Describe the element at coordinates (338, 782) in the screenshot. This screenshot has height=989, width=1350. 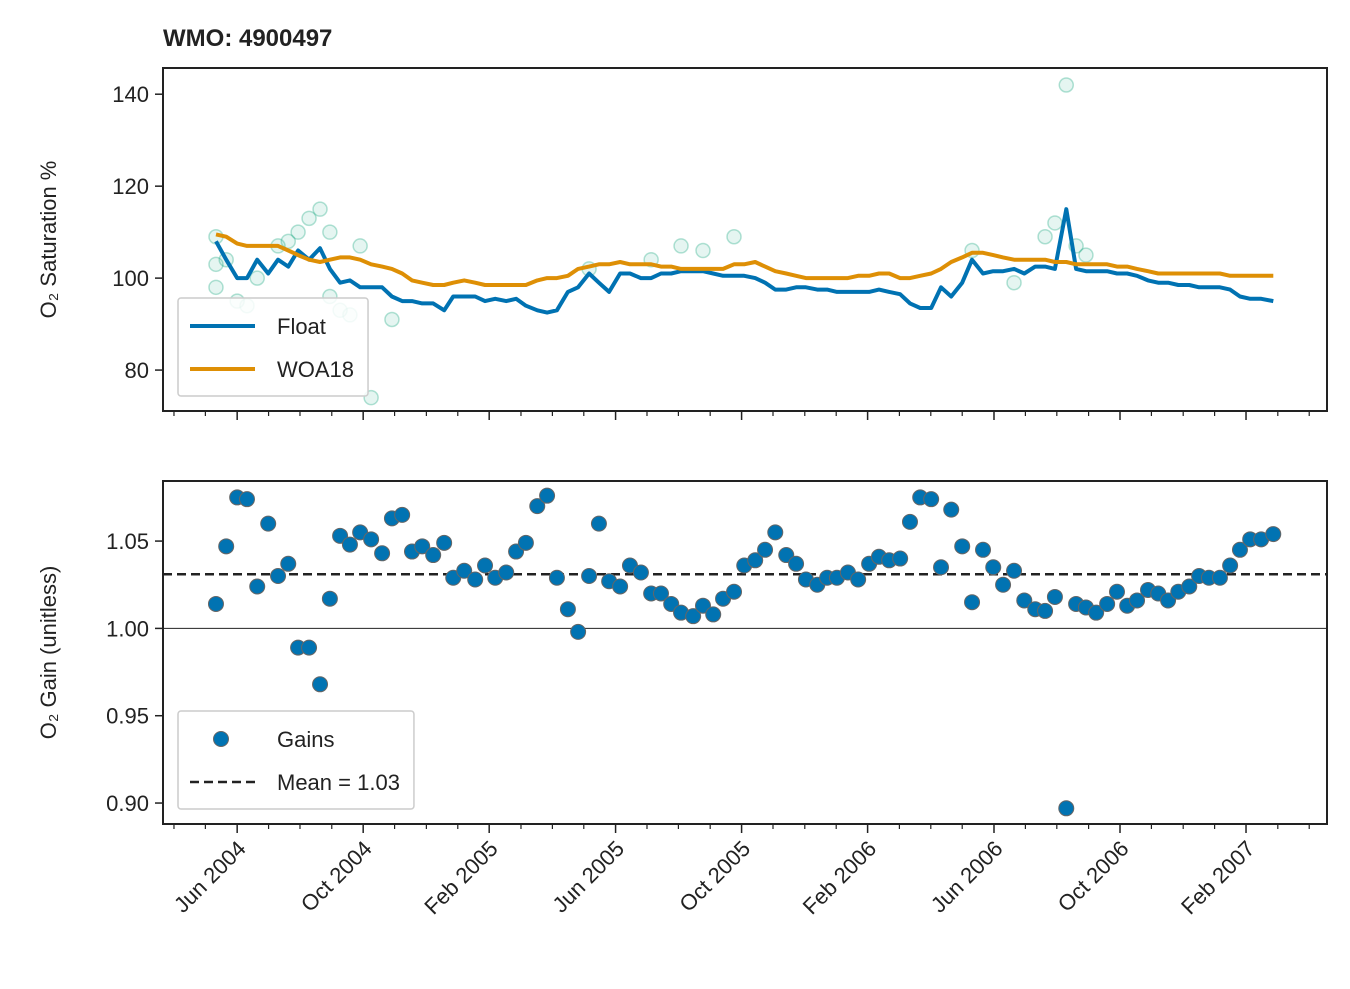
I see `legend-label: Mean = 1.03` at that location.